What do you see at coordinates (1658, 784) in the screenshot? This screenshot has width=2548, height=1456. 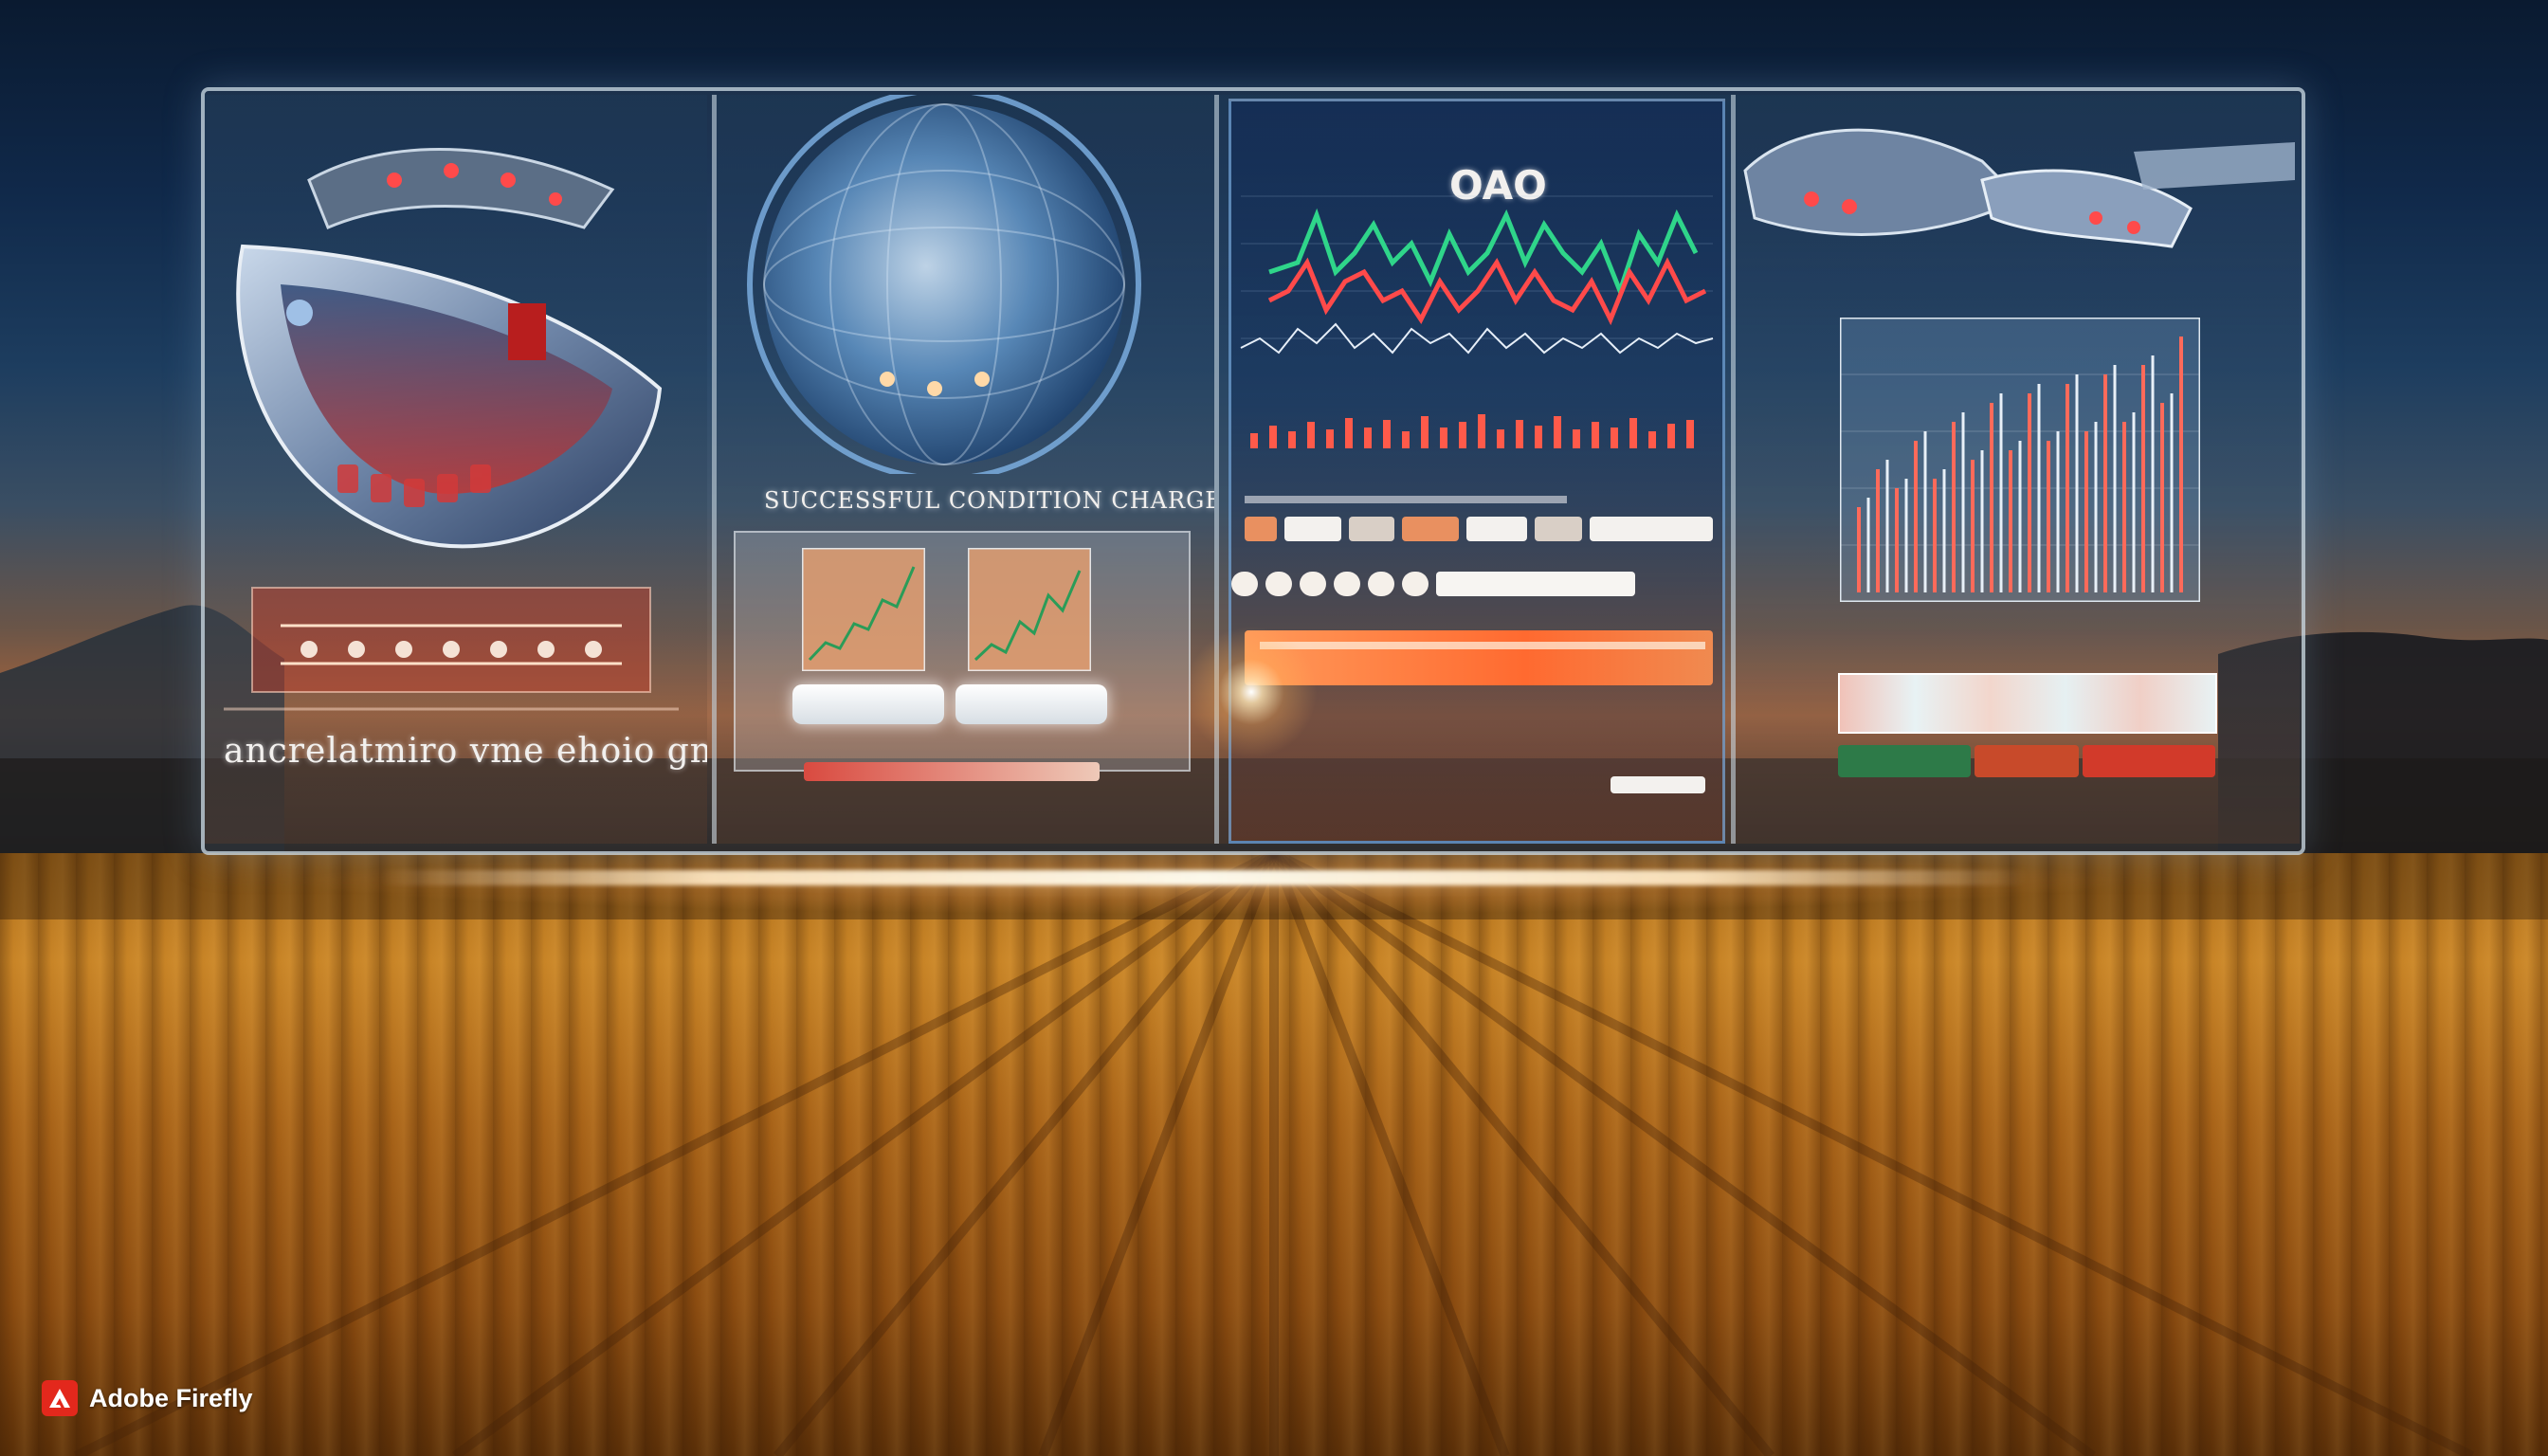 I see `panel3-footer-button` at bounding box center [1658, 784].